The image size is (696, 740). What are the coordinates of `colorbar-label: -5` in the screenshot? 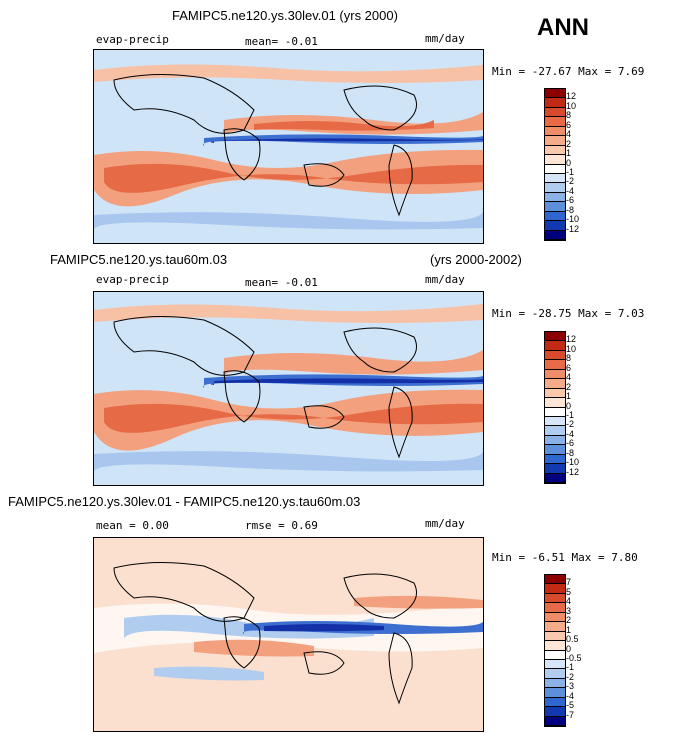 It's located at (570, 705).